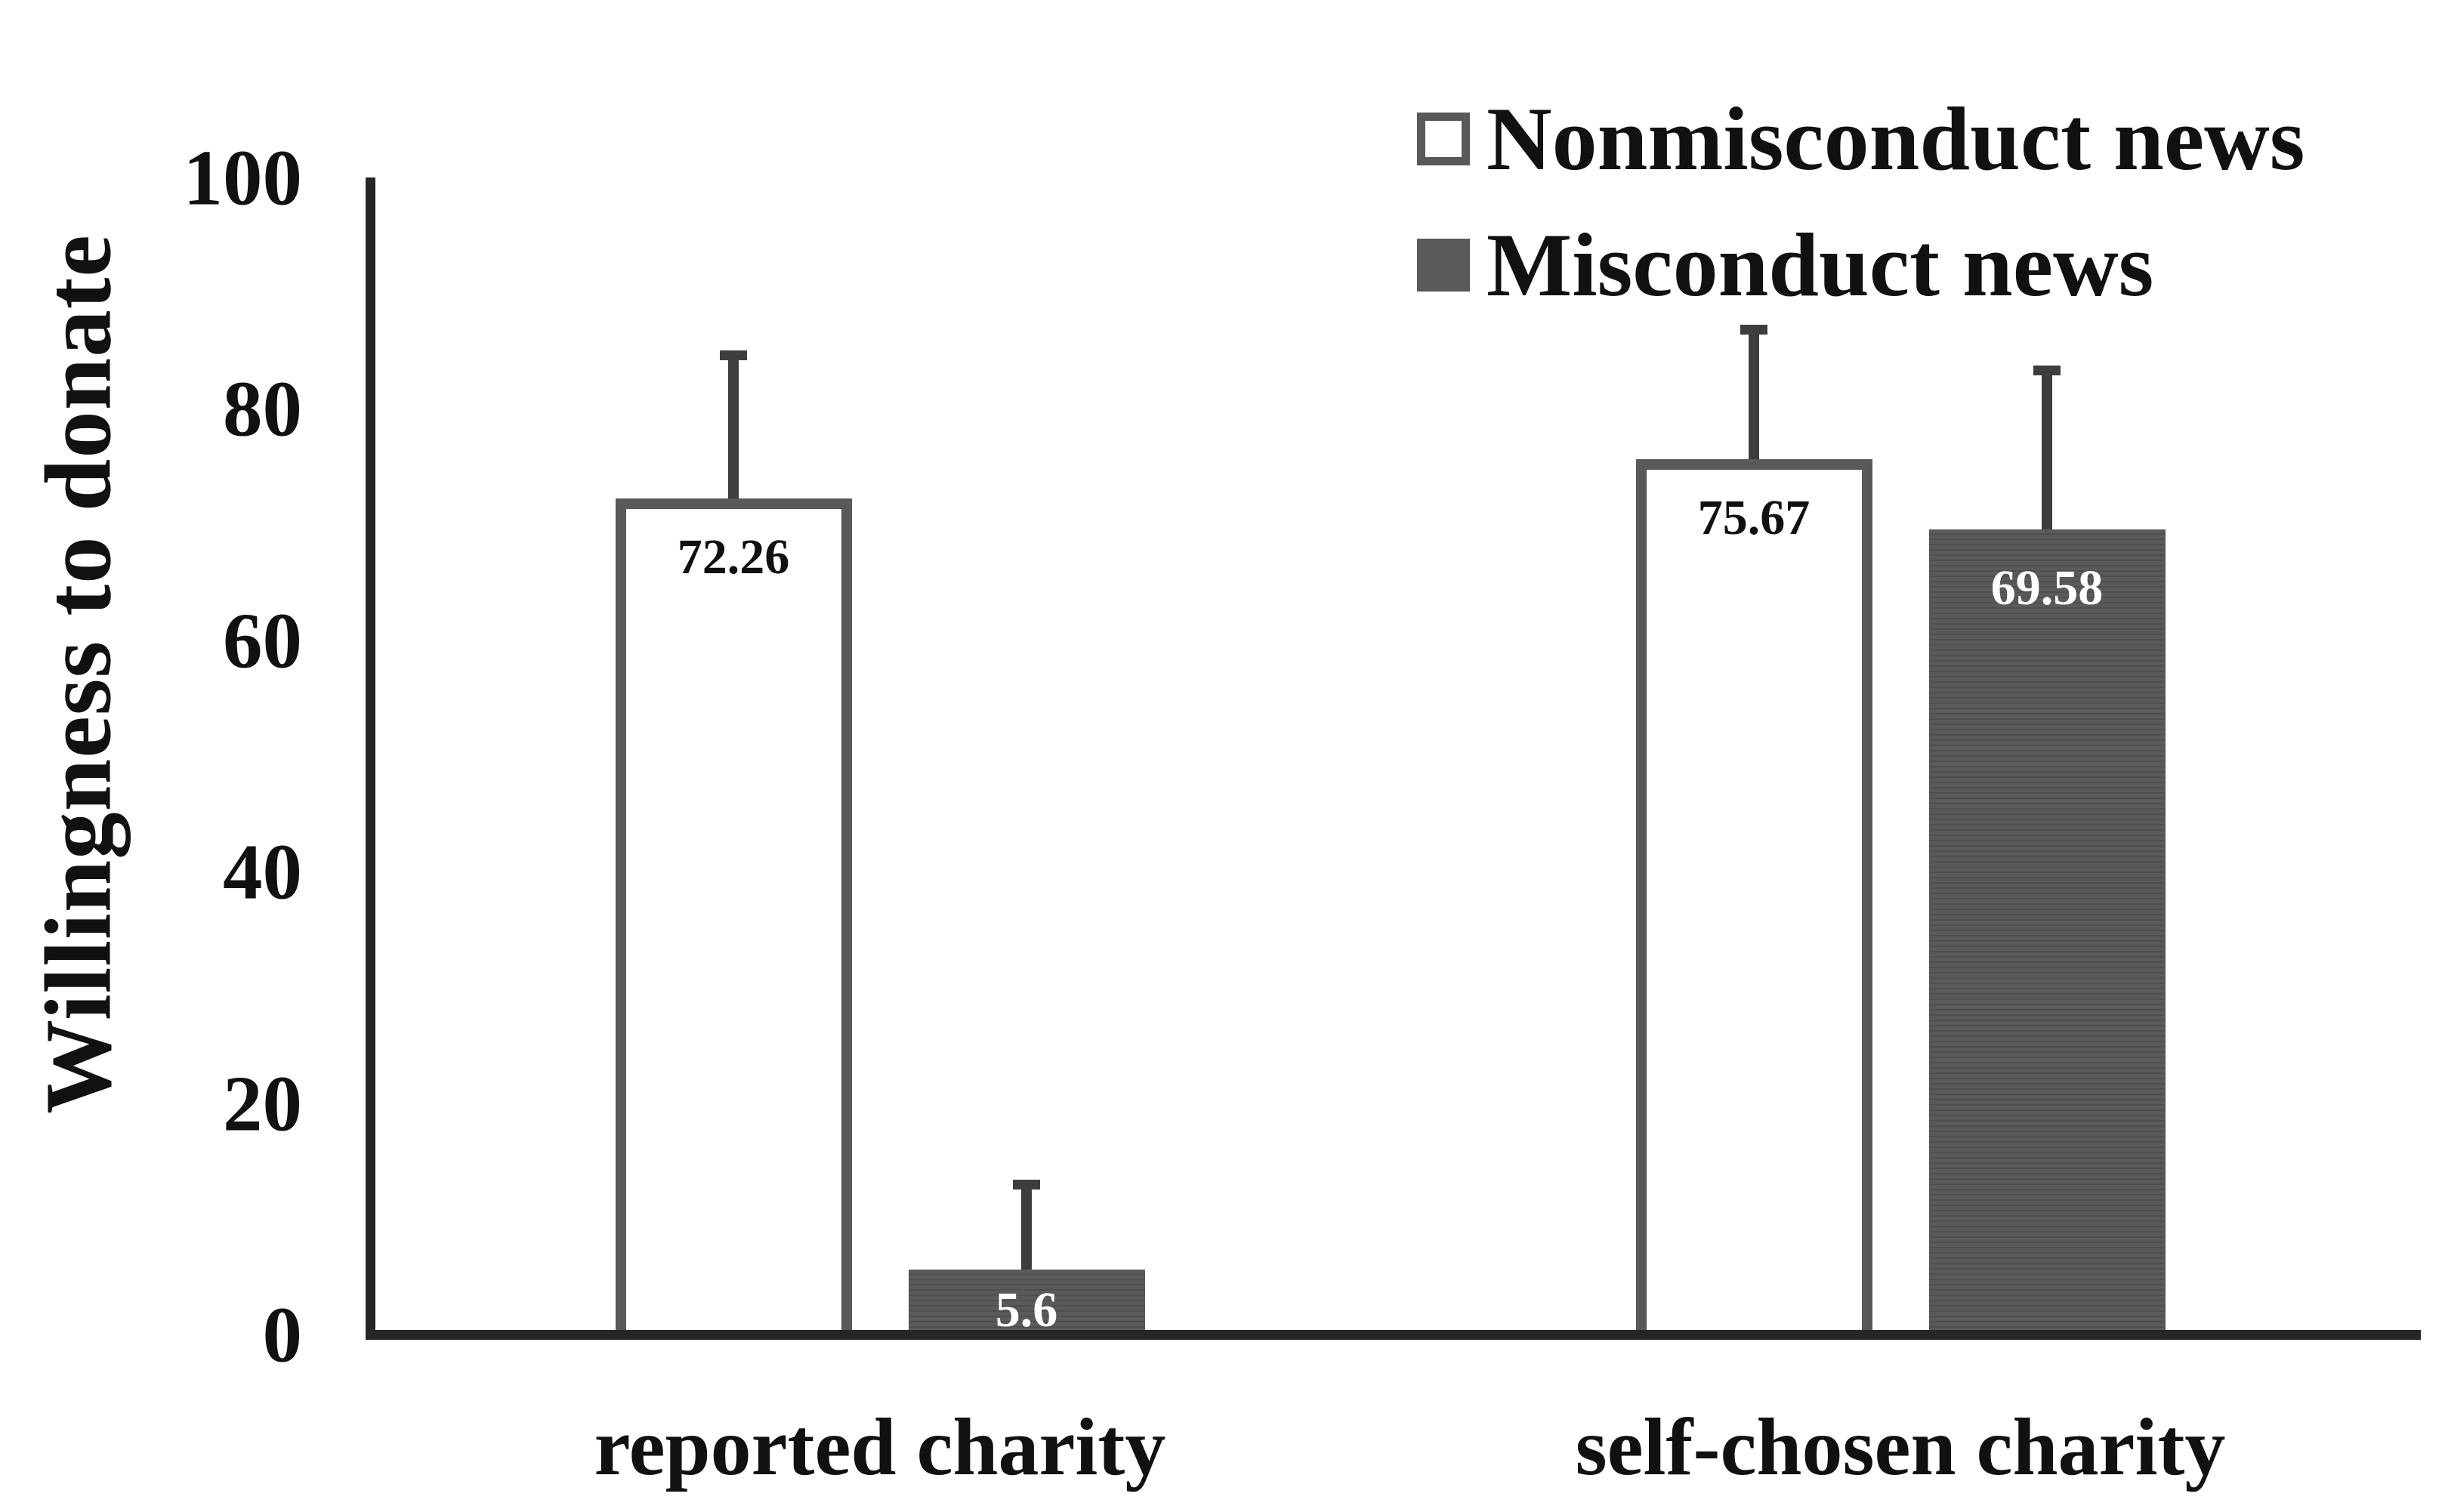 This screenshot has width=2445, height=1512. I want to click on legend-label-nonmisconduct-news: Nonmisconduct news, so click(1895, 138).